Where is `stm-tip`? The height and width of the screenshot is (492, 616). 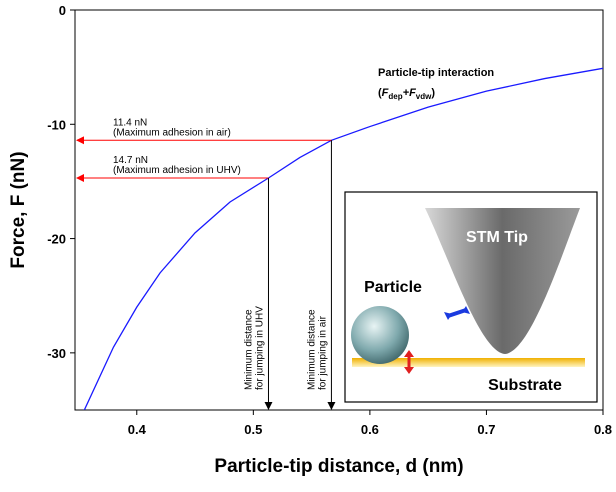
stm-tip is located at coordinates (502, 281).